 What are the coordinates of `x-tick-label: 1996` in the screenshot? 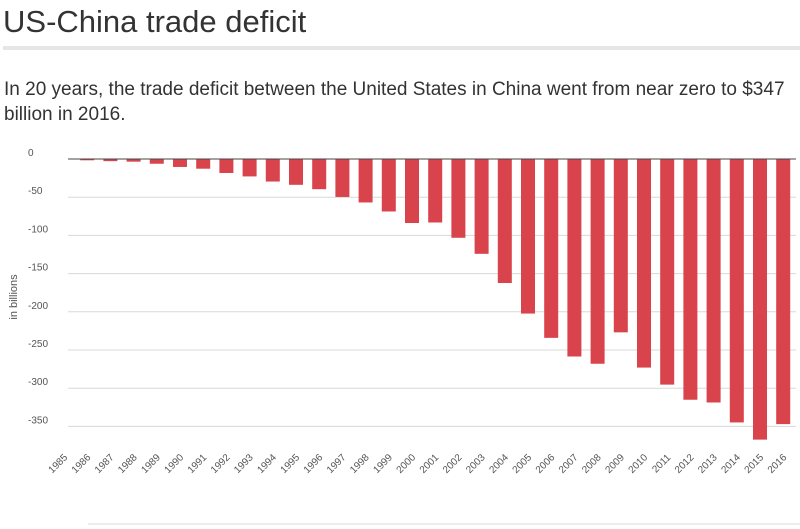 It's located at (314, 464).